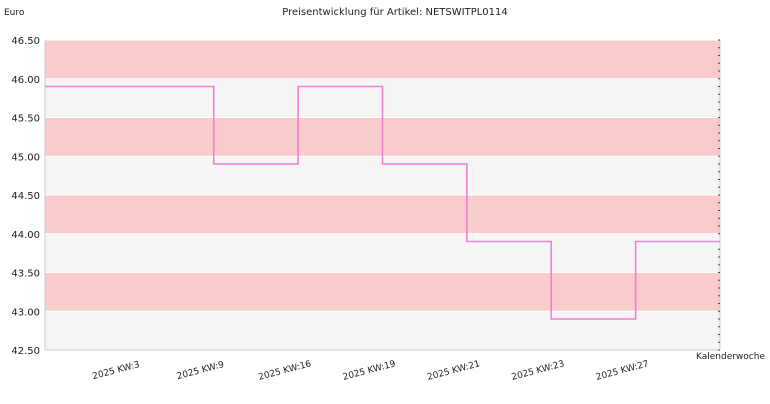 This screenshot has width=770, height=404. I want to click on x-tick-group: 2025 KW:19, so click(369, 371).